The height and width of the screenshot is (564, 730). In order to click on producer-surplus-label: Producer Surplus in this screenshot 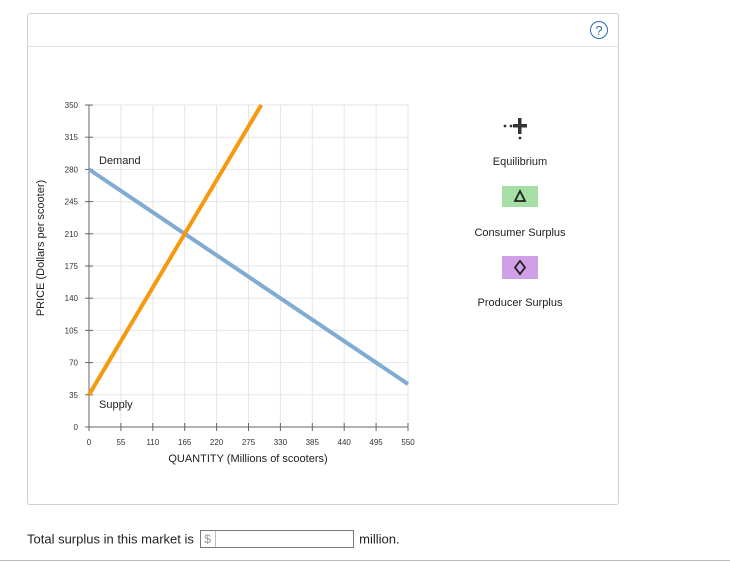, I will do `click(520, 303)`.